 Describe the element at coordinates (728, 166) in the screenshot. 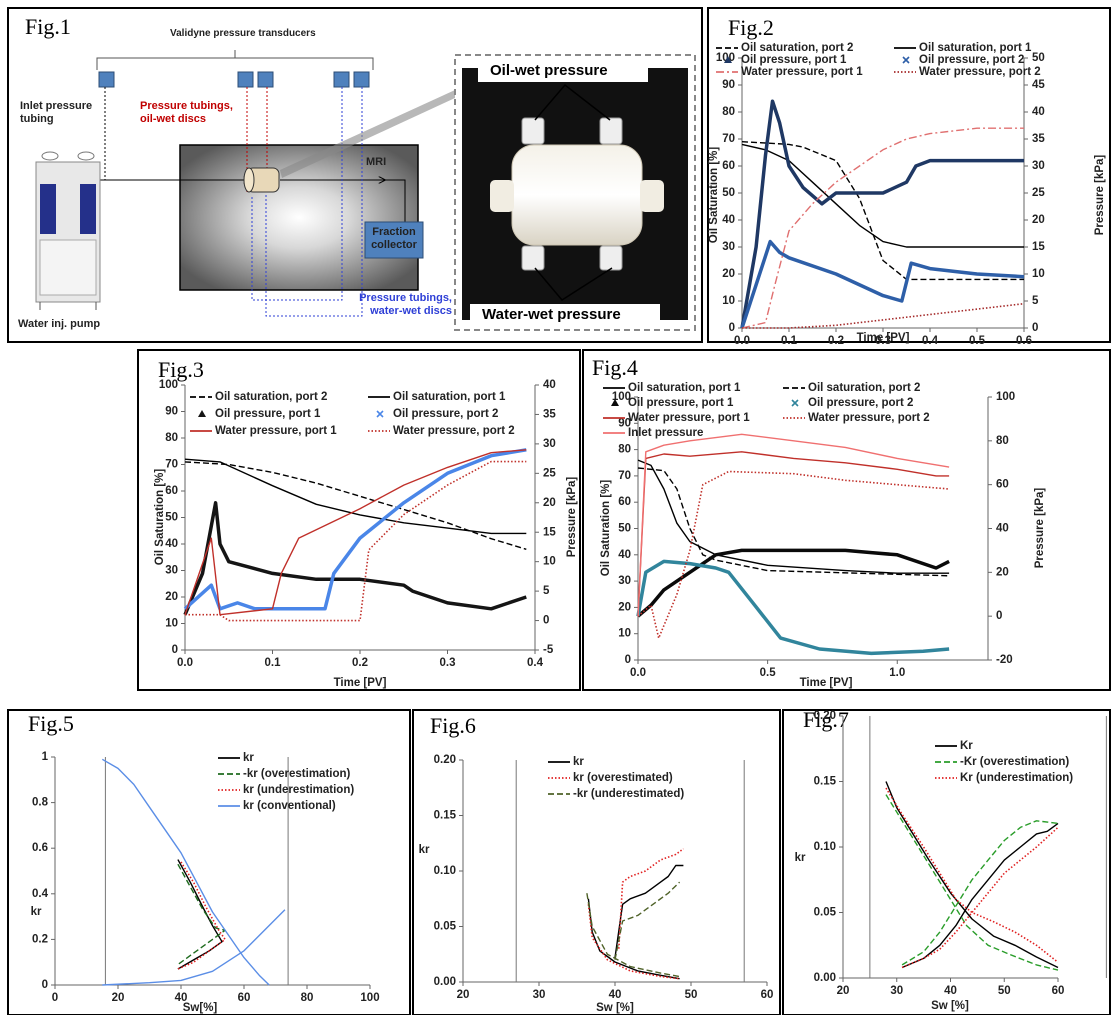

I see `y-tick-label: 60` at that location.